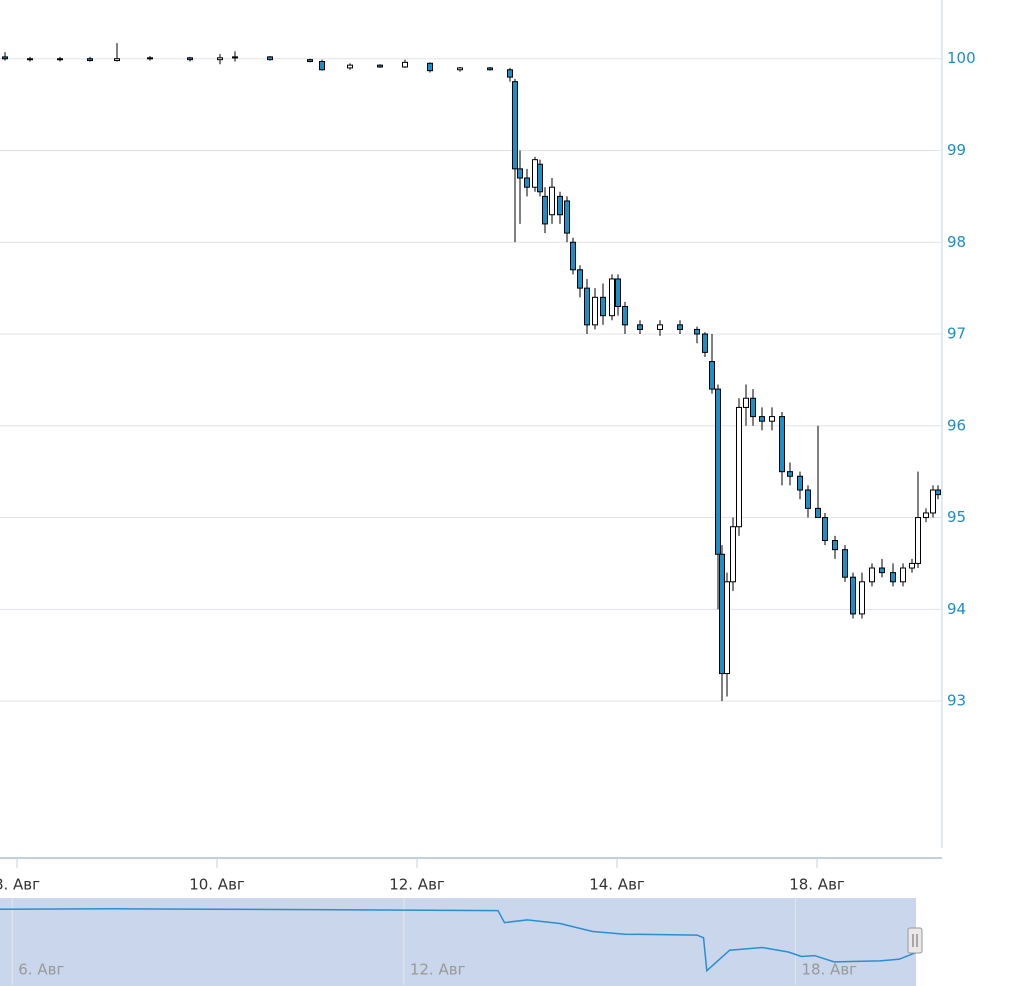  I want to click on y-tick-label: 96, so click(956, 425).